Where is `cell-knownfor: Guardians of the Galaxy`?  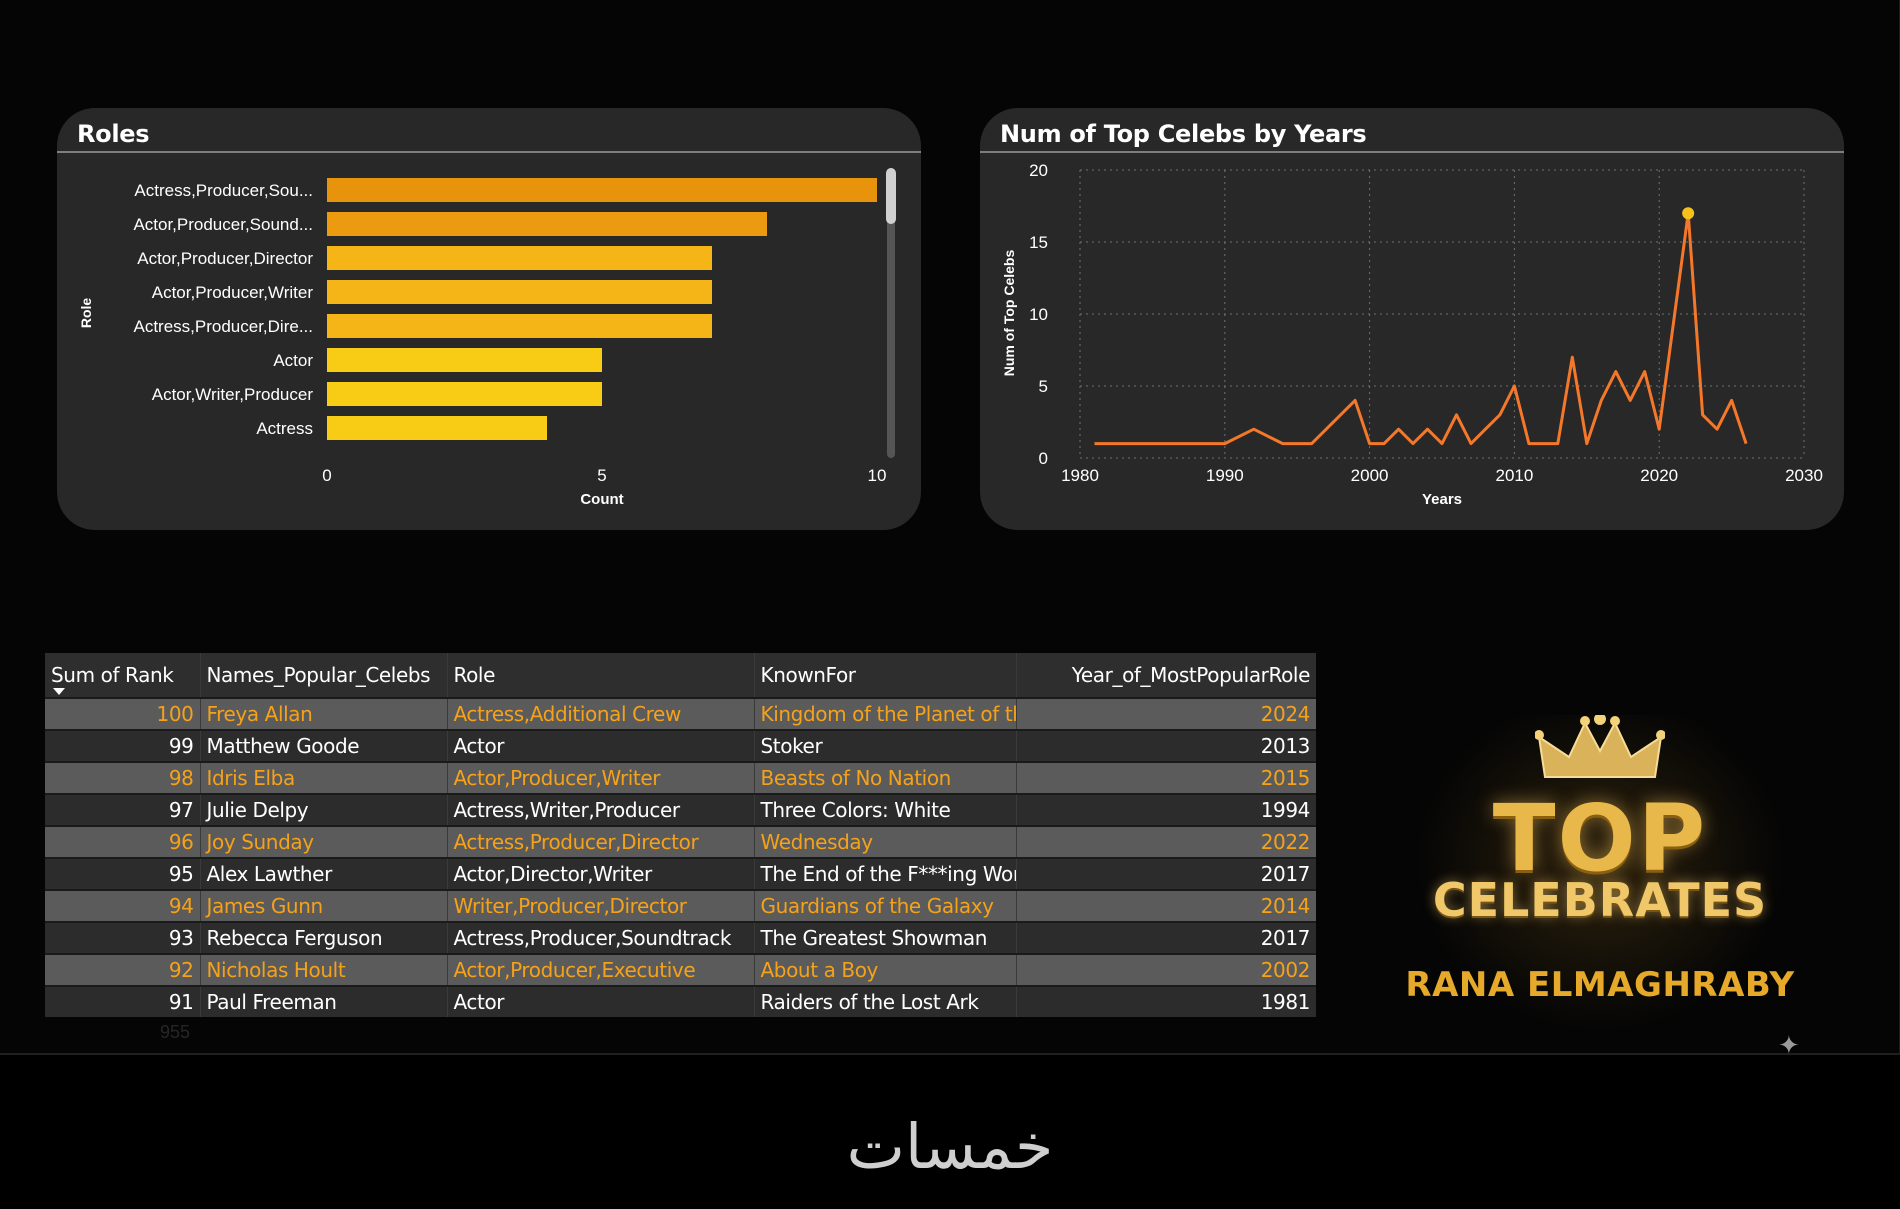 cell-knownfor: Guardians of the Galaxy is located at coordinates (884, 905).